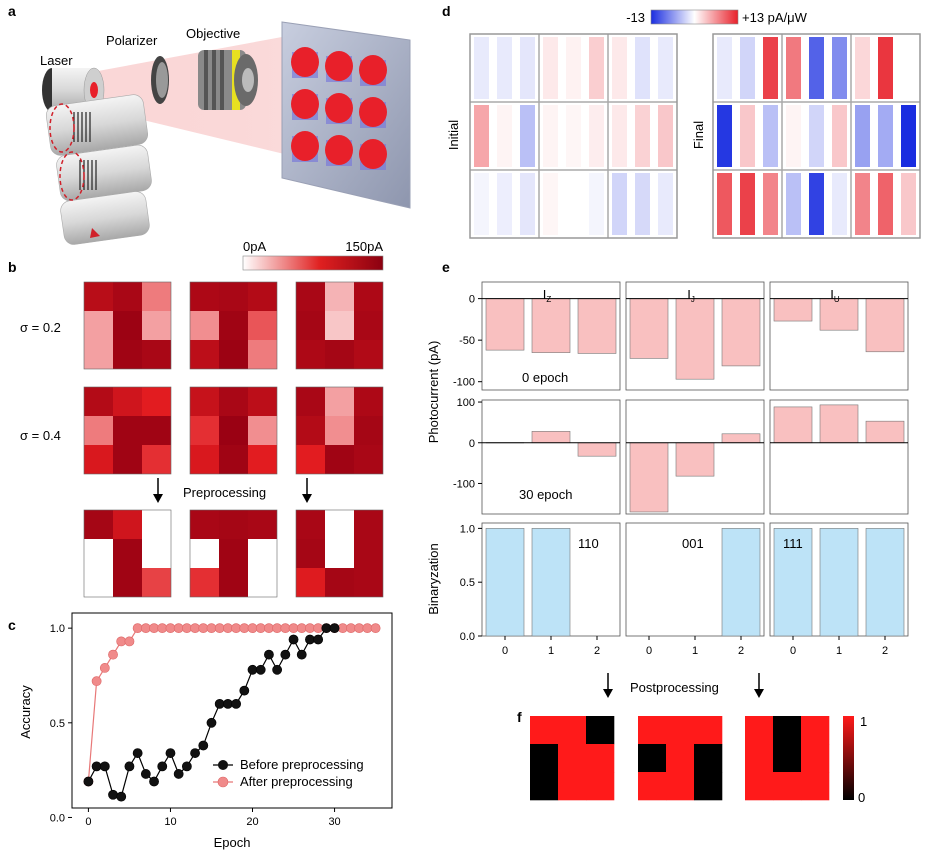 This screenshot has width=937, height=856. I want to click on chart-e-ylabel-bottom: Binaryzation, so click(433, 579).